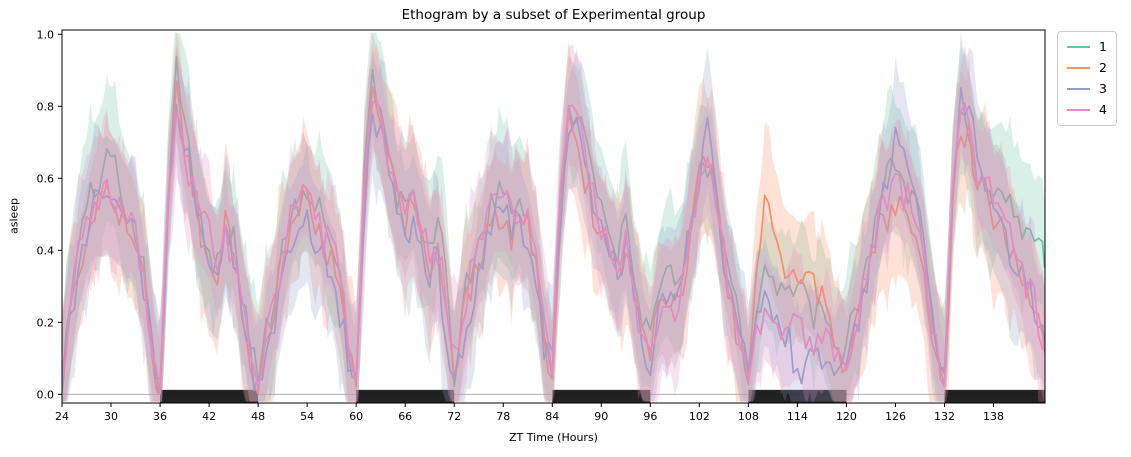 The width and height of the screenshot is (1131, 457). What do you see at coordinates (650, 416) in the screenshot?
I see `x-tick-label: 96` at bounding box center [650, 416].